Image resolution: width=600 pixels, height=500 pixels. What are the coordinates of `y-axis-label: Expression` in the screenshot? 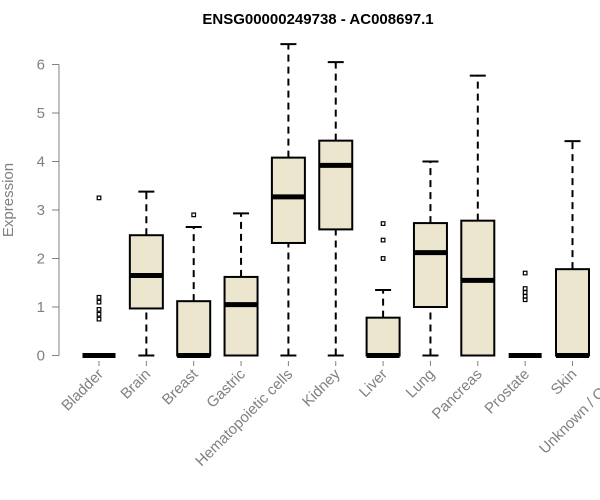 It's located at (8, 200).